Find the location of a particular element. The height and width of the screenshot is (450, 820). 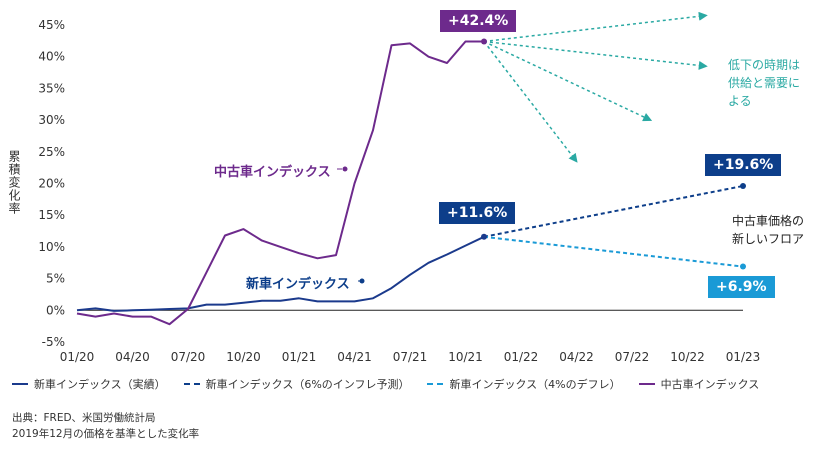

legend-item-used: 中古車インデックス is located at coordinates (699, 384).